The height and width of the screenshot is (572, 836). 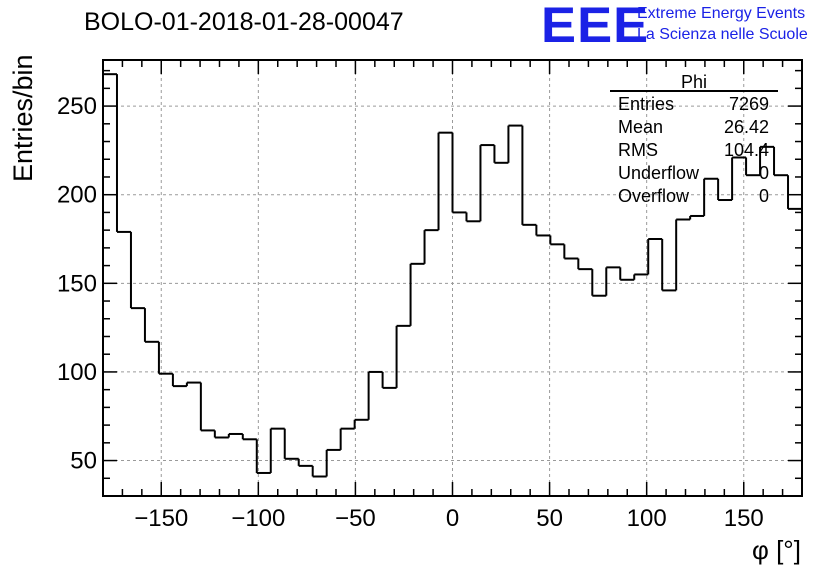 I want to click on stats-row-label: Mean, so click(x=640, y=127).